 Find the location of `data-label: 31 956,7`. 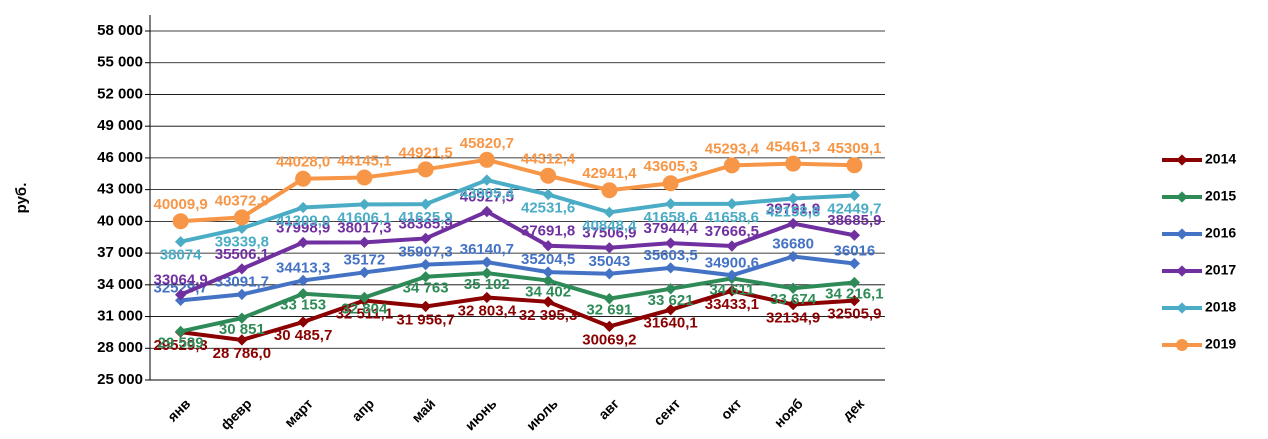

data-label: 31 956,7 is located at coordinates (425, 319).